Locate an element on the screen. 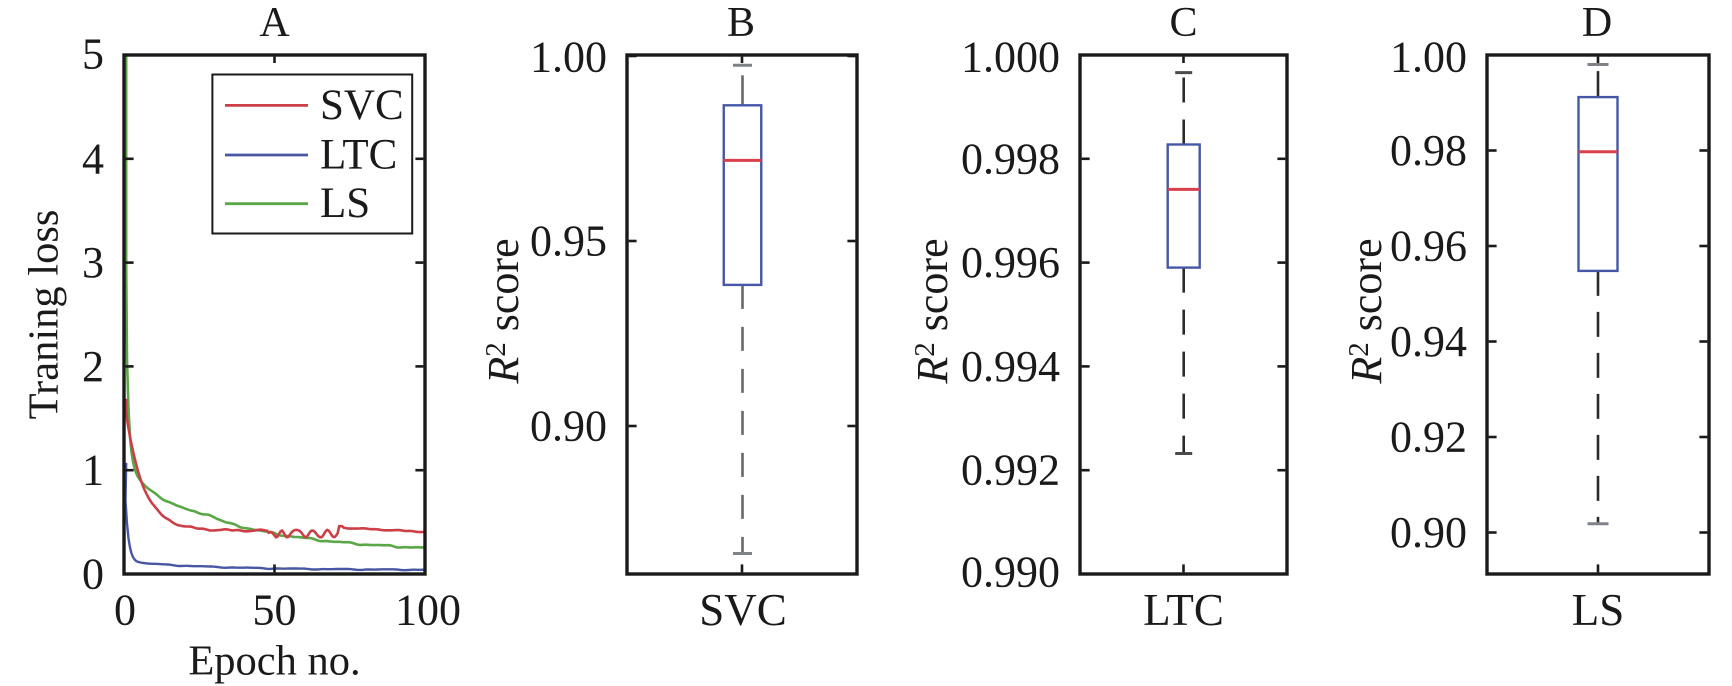  svg-text: Epoch no. is located at coordinates (274, 661).